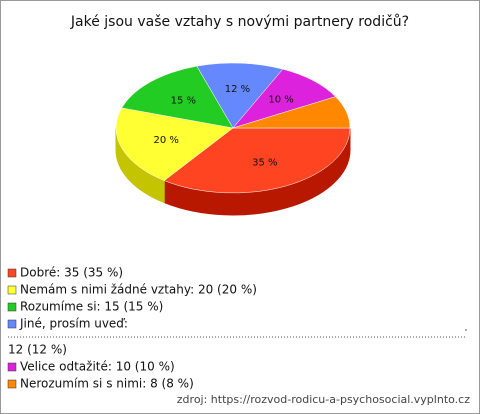 The width and height of the screenshot is (480, 414). I want to click on legend-label: Jiné, prosím uveď:, so click(73, 324).